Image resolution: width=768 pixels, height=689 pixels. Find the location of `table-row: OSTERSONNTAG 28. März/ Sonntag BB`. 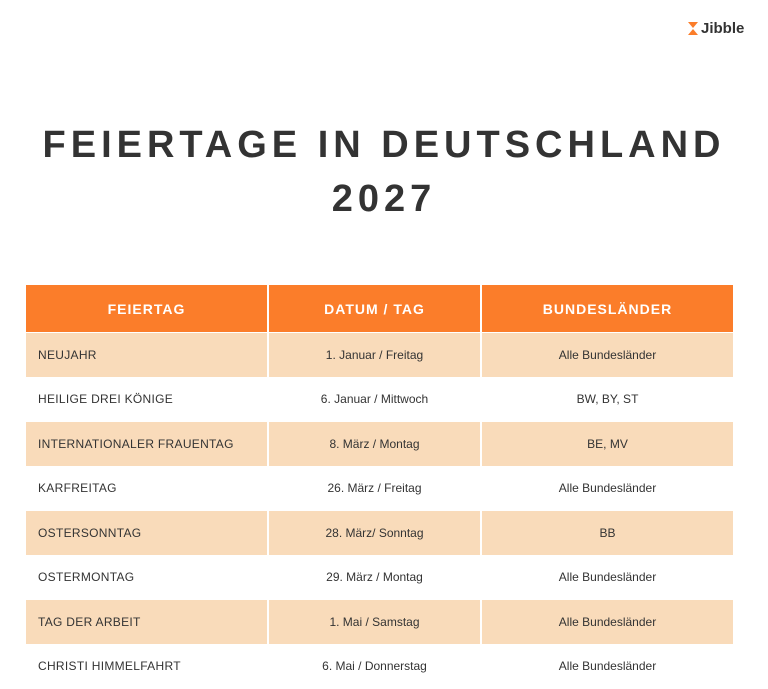

table-row: OSTERSONNTAG 28. März/ Sonntag BB is located at coordinates (379, 533).